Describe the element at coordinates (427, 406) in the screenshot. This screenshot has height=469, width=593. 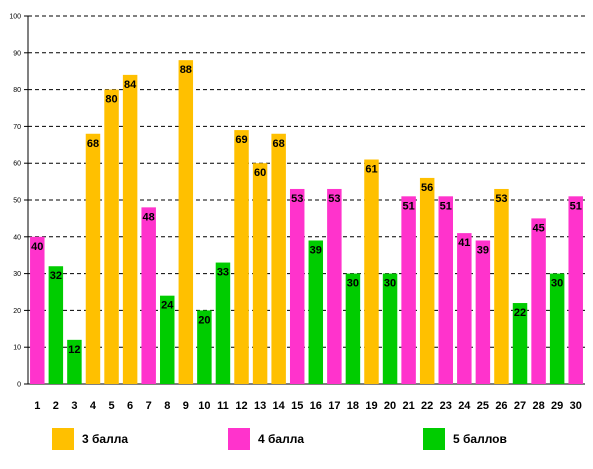
I see `x-tick-label: 22` at that location.